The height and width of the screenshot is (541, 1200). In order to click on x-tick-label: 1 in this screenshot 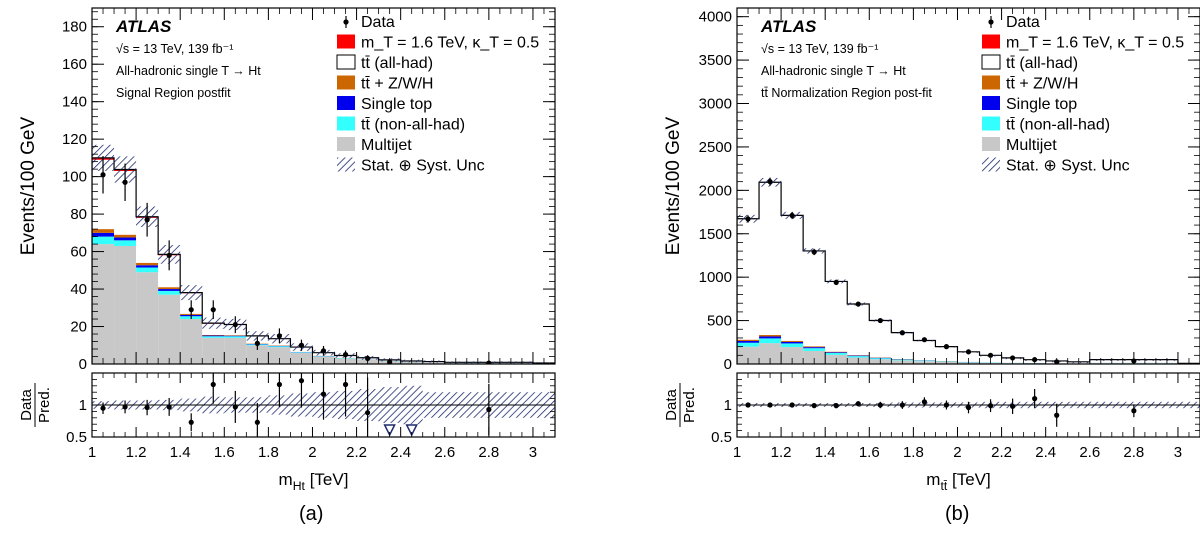, I will do `click(92, 452)`.